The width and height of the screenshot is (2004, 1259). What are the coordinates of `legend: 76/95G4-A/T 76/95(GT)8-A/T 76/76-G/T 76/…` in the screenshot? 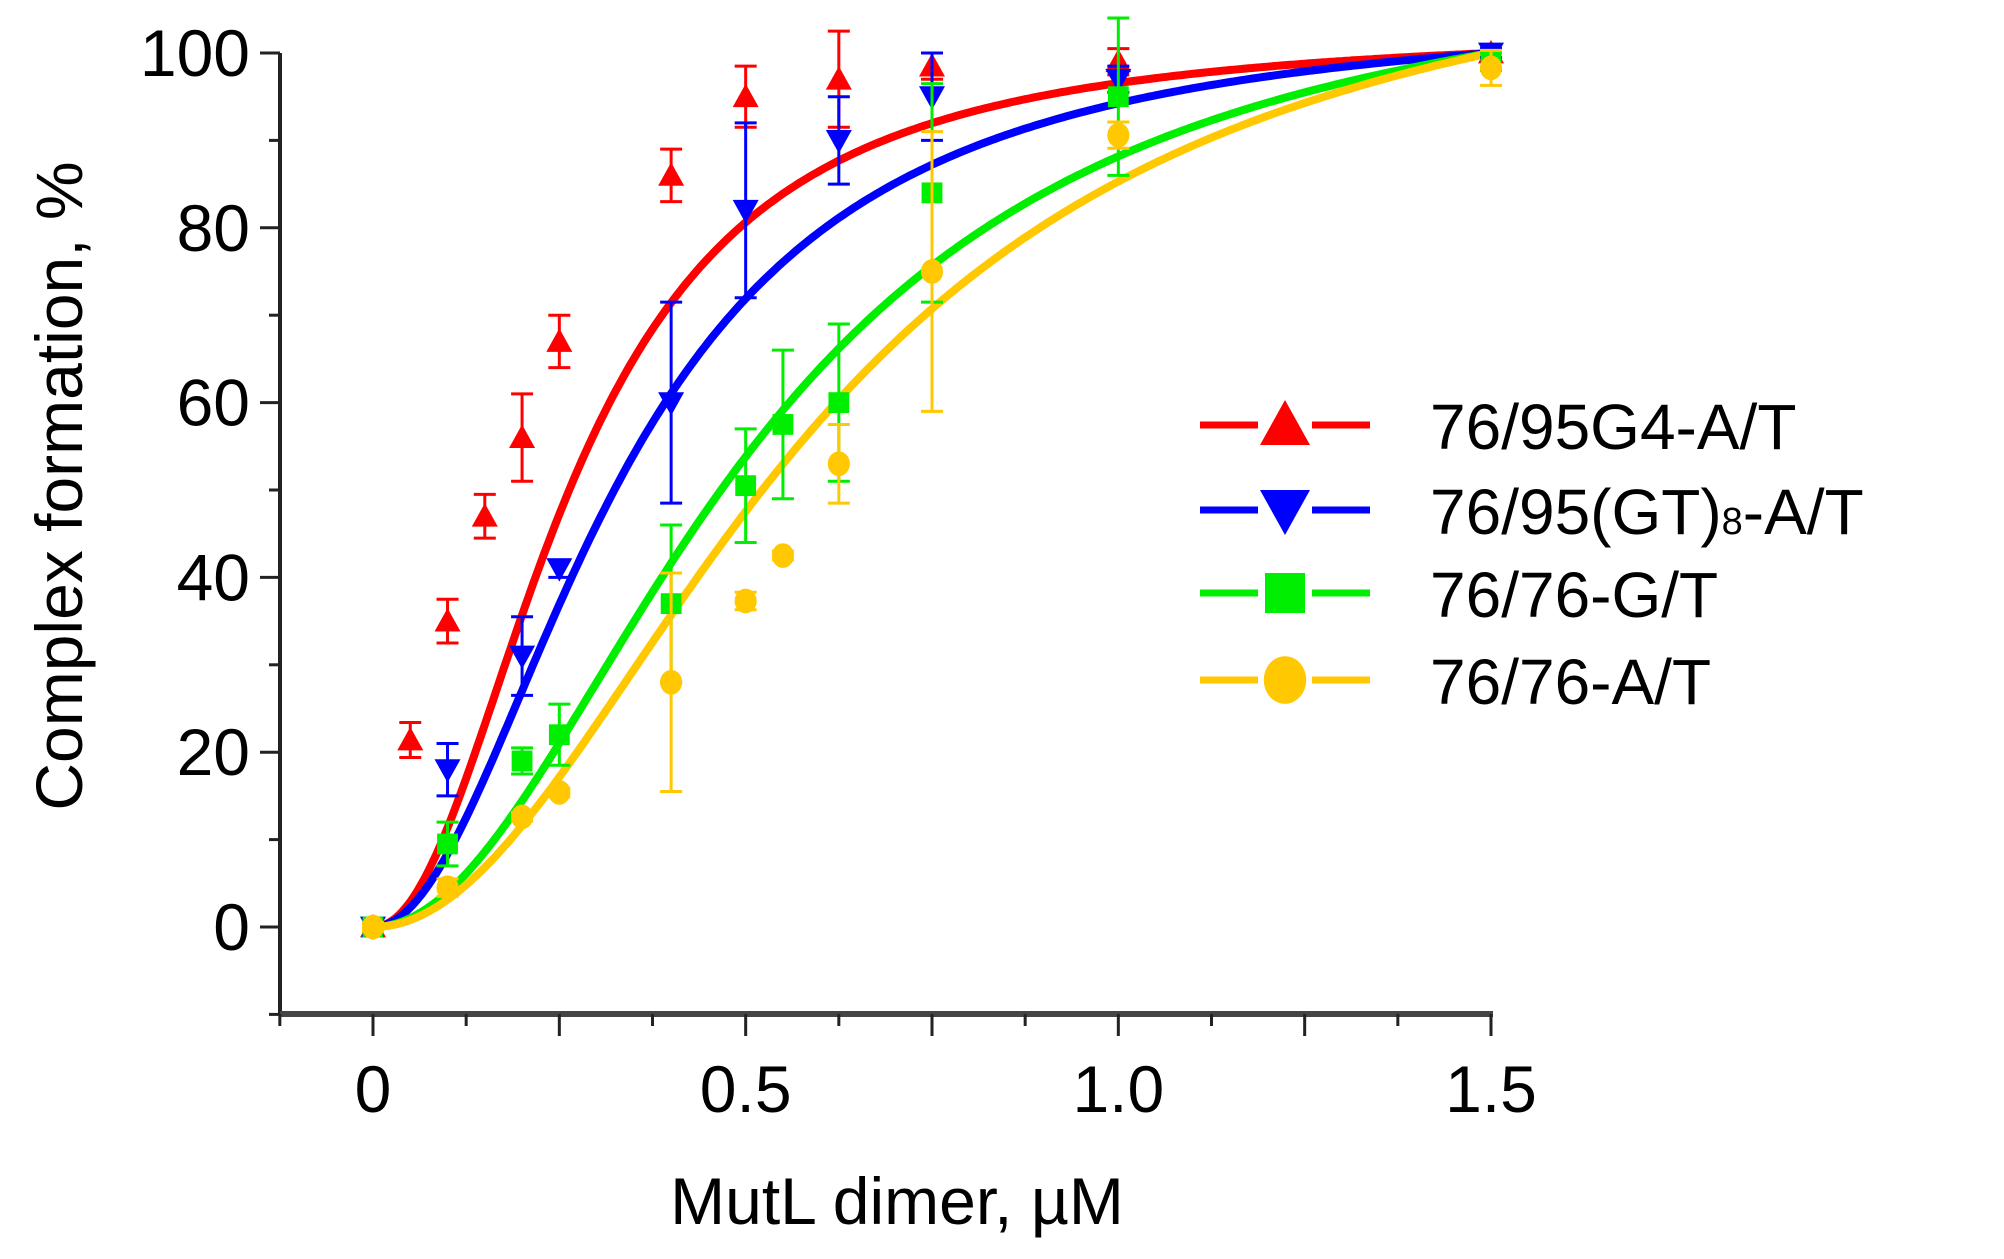 It's located at (1532, 554).